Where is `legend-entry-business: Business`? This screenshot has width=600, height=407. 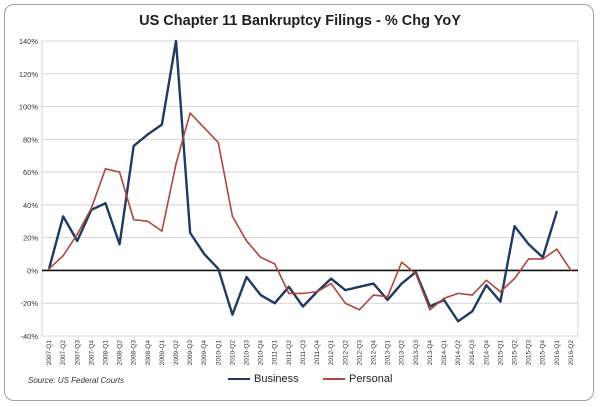 legend-entry-business: Business is located at coordinates (263, 379).